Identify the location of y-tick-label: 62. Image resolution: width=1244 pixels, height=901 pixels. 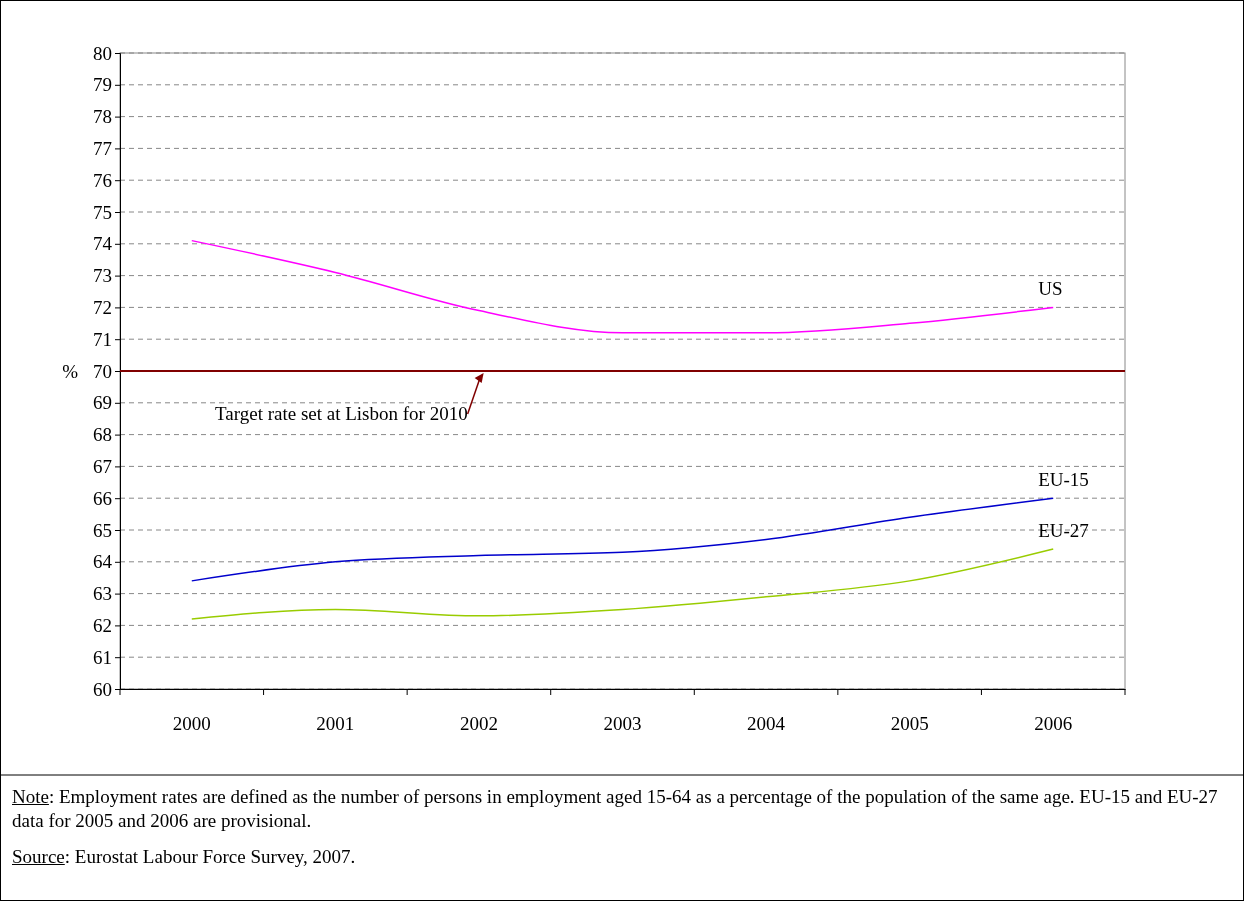
(102, 625).